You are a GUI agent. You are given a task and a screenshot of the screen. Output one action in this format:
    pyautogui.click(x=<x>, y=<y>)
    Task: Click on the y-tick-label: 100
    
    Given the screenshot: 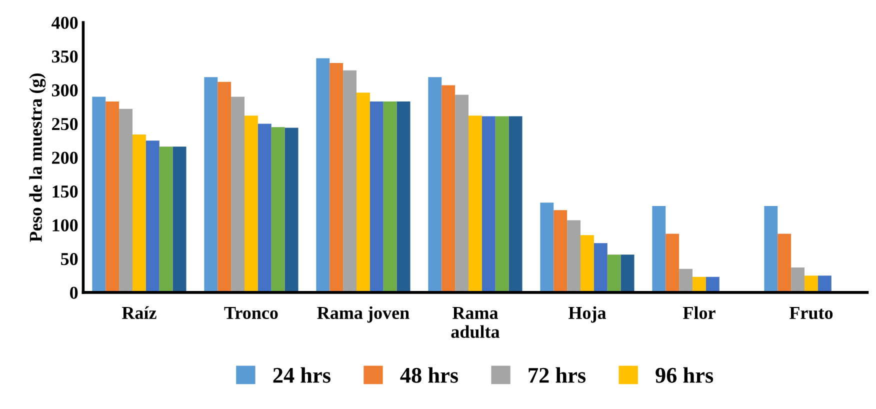 What is the action you would take?
    pyautogui.click(x=65, y=225)
    